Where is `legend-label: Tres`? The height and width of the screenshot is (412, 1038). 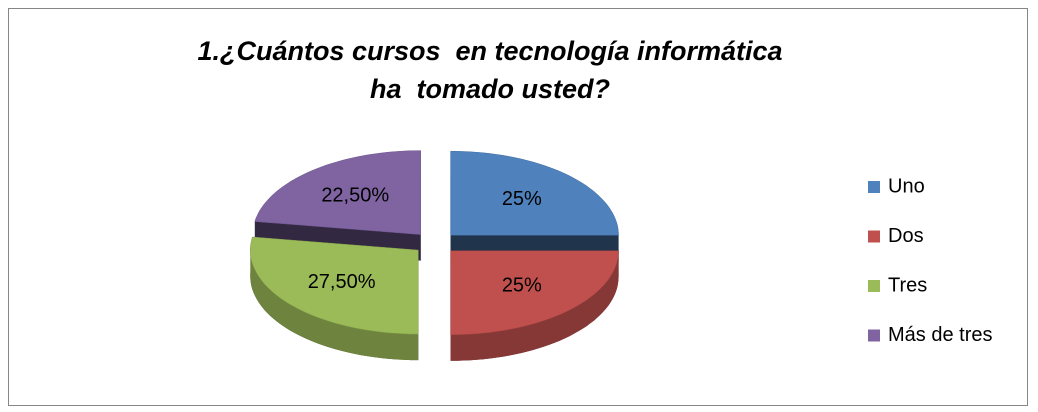
legend-label: Tres is located at coordinates (907, 285).